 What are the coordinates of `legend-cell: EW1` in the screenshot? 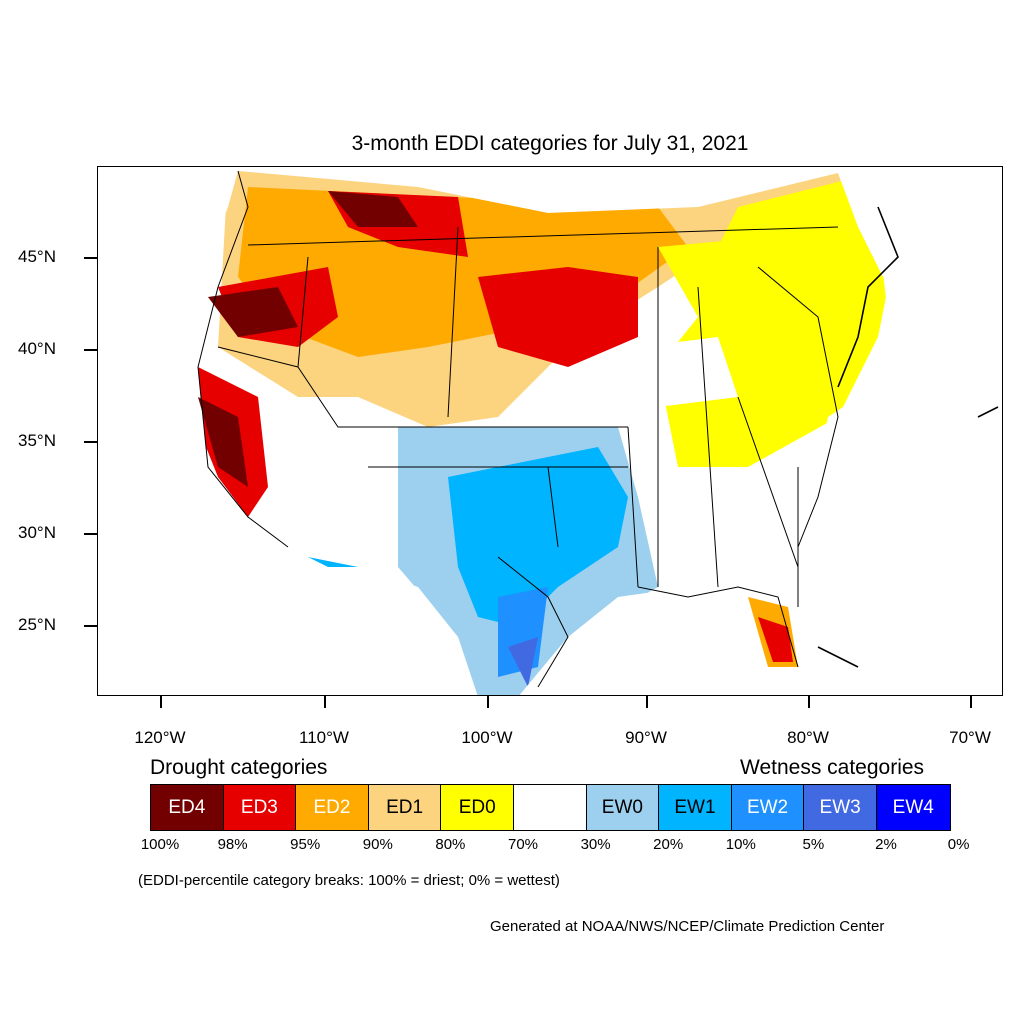 It's located at (695, 807).